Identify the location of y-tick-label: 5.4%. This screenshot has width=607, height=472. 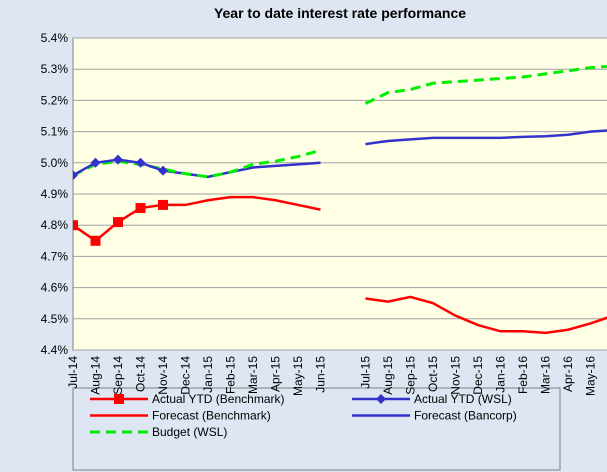
(55, 38).